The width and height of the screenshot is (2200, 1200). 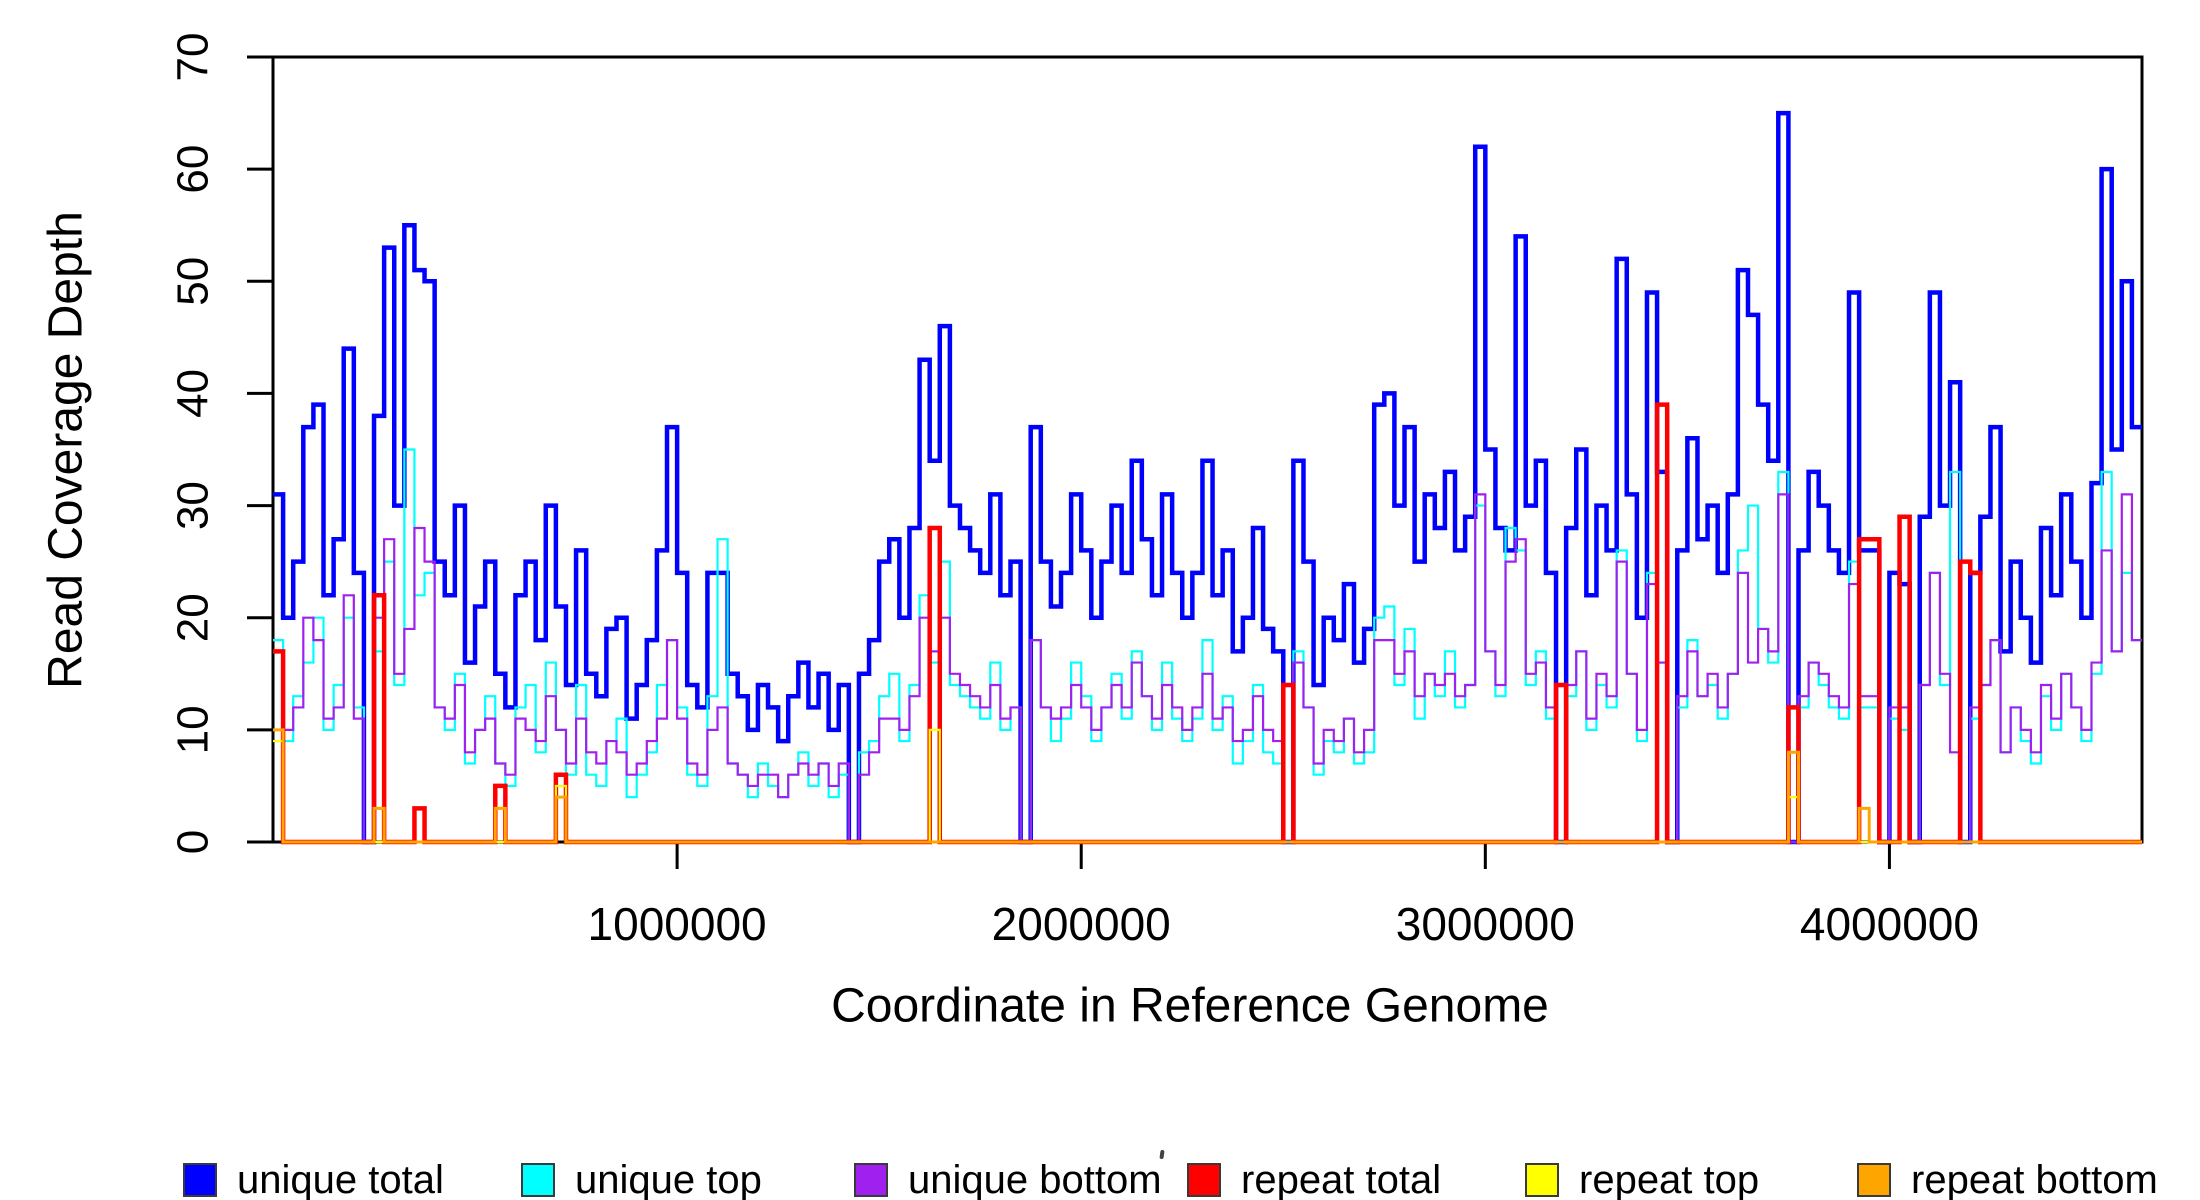 What do you see at coordinates (193, 729) in the screenshot?
I see `y-tick-label: 10` at bounding box center [193, 729].